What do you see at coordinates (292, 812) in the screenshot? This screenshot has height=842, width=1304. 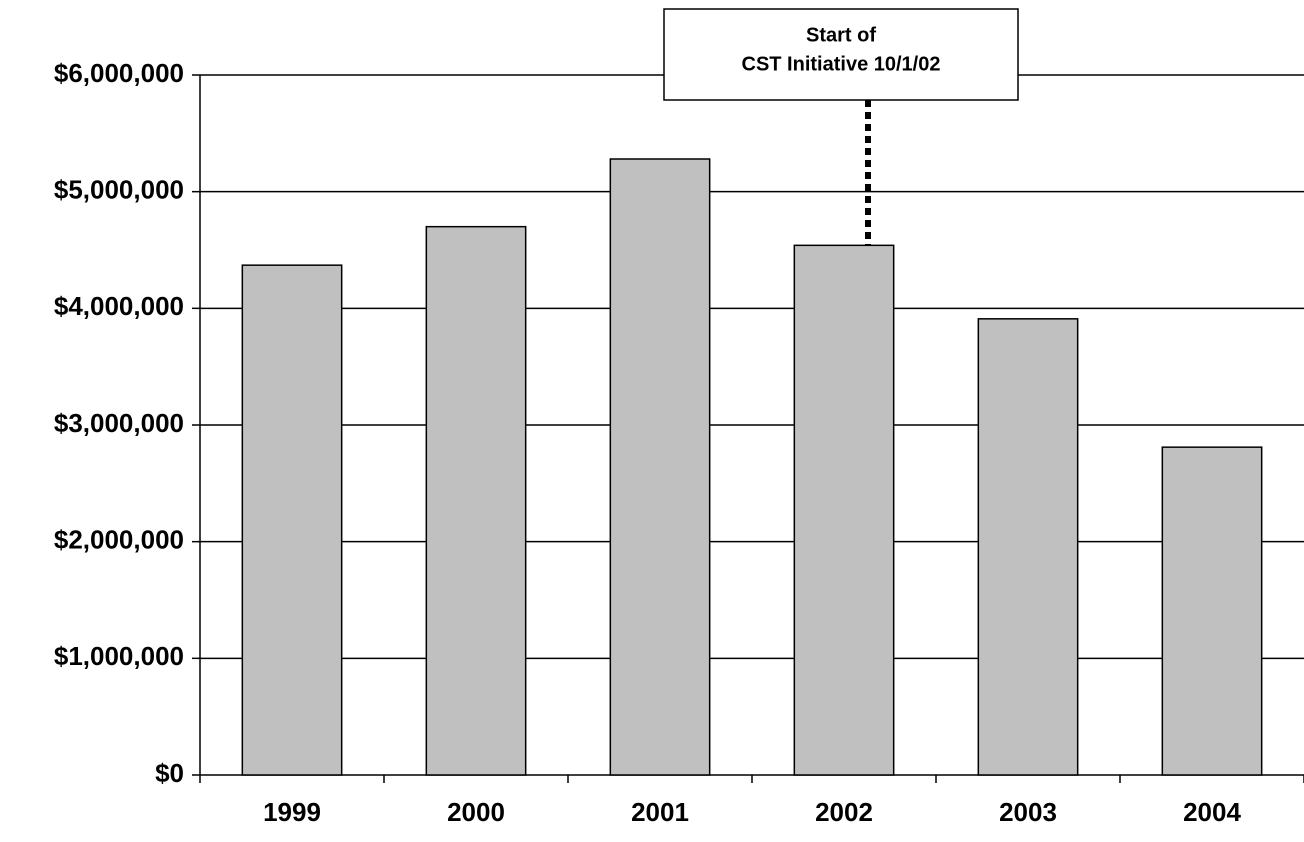 I see `x-tick-label: 1999` at bounding box center [292, 812].